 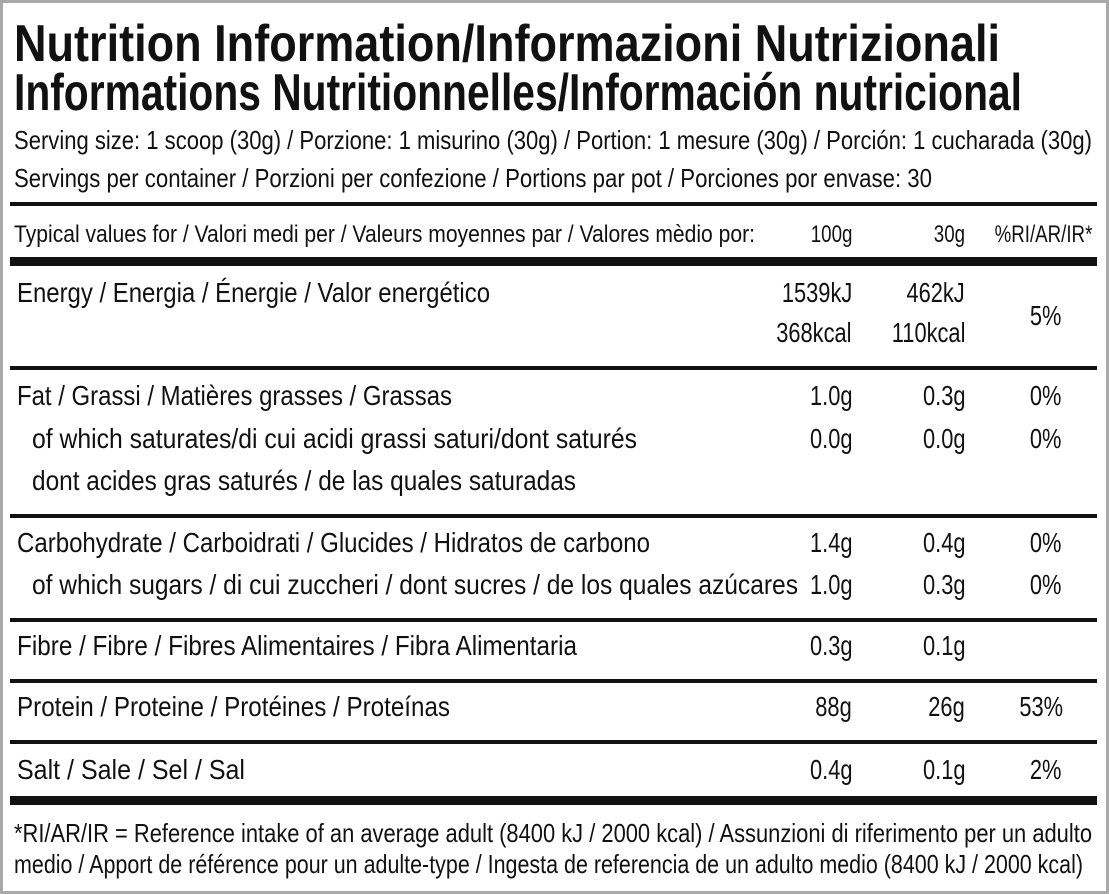 What do you see at coordinates (830, 645) in the screenshot?
I see `fibre-100g: 0.3g` at bounding box center [830, 645].